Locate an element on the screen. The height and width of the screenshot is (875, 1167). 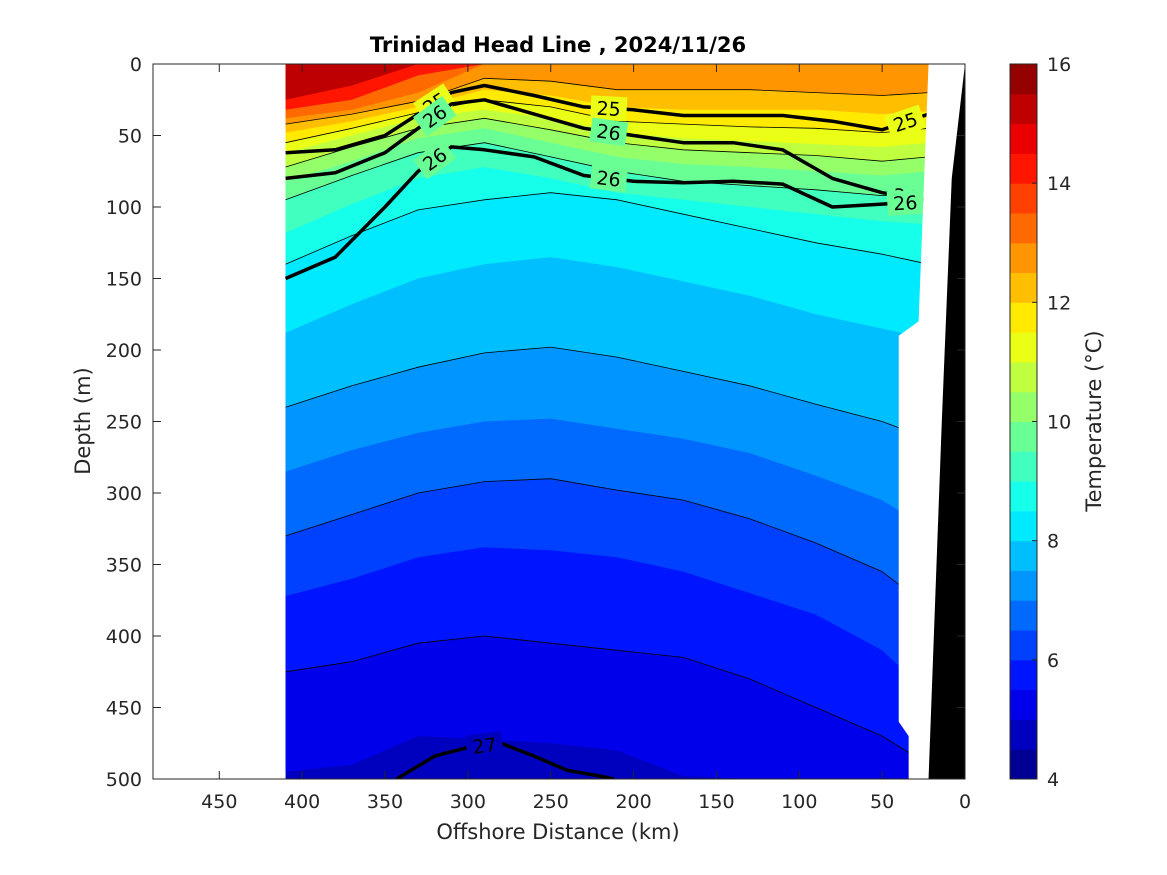
colorbar-tick-label: 8 is located at coordinates (1053, 542).